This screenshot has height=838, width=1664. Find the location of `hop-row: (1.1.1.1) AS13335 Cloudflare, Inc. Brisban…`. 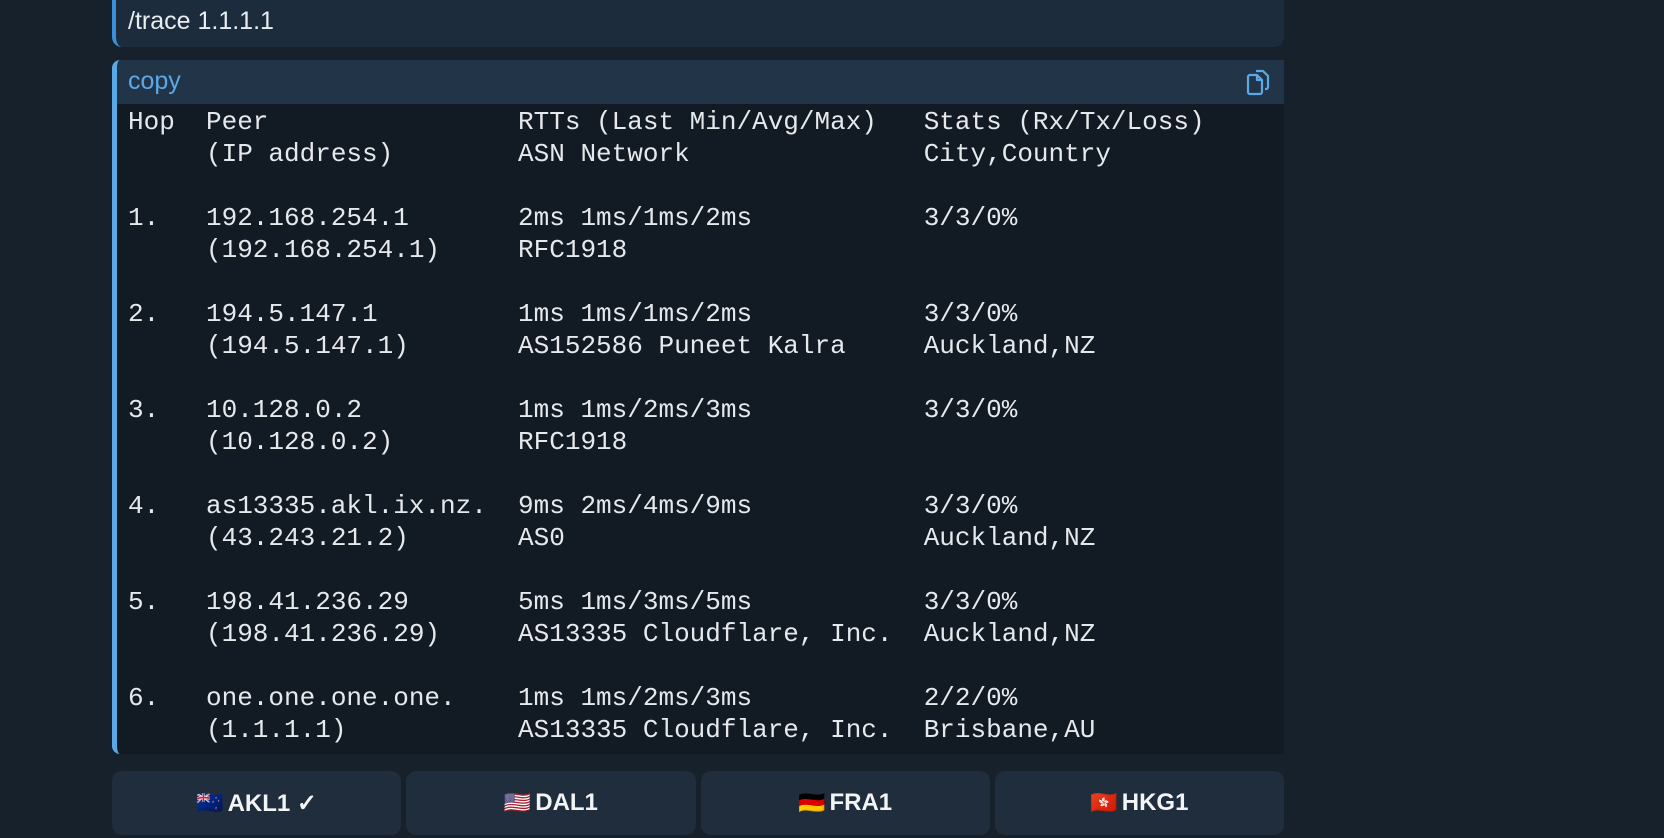

hop-row: (1.1.1.1) AS13335 Cloudflare, Inc. Brisban… is located at coordinates (682, 730).